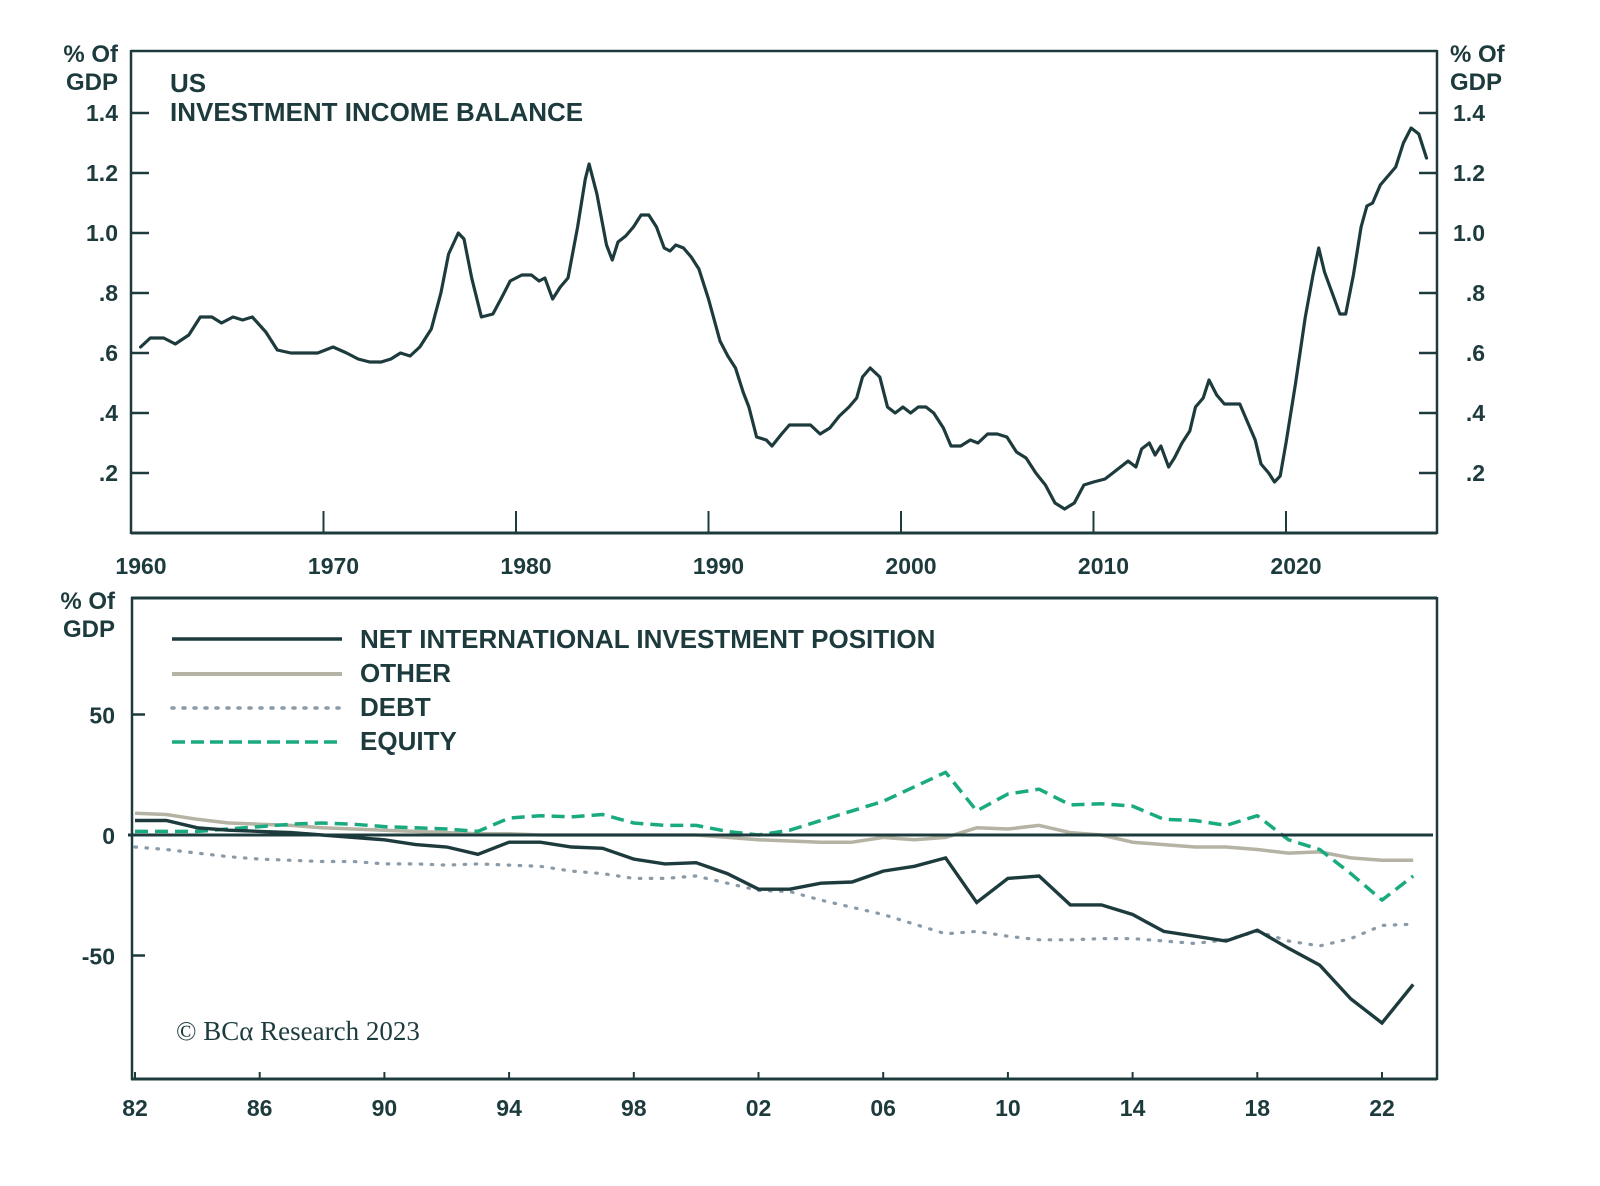 This screenshot has width=1600, height=1186. I want to click on top-xtick-label: 1970, so click(333, 566).